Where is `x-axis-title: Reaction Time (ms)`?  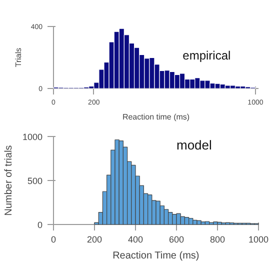 x-axis-title: Reaction Time (ms) is located at coordinates (156, 256).